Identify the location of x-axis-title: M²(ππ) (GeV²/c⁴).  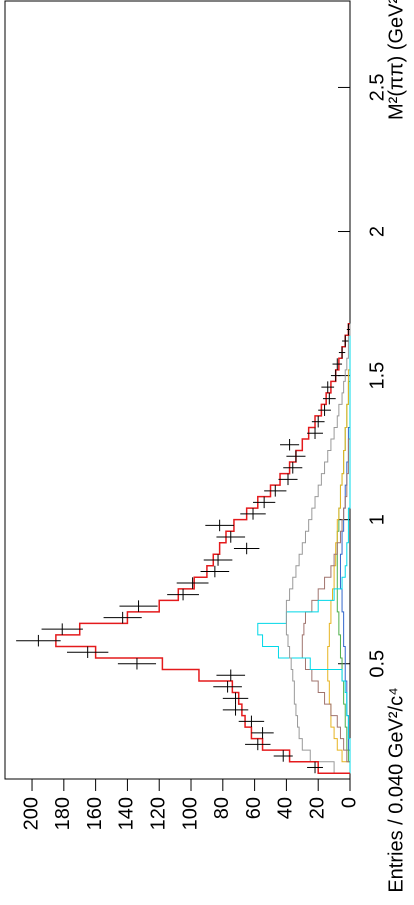
(396, 60).